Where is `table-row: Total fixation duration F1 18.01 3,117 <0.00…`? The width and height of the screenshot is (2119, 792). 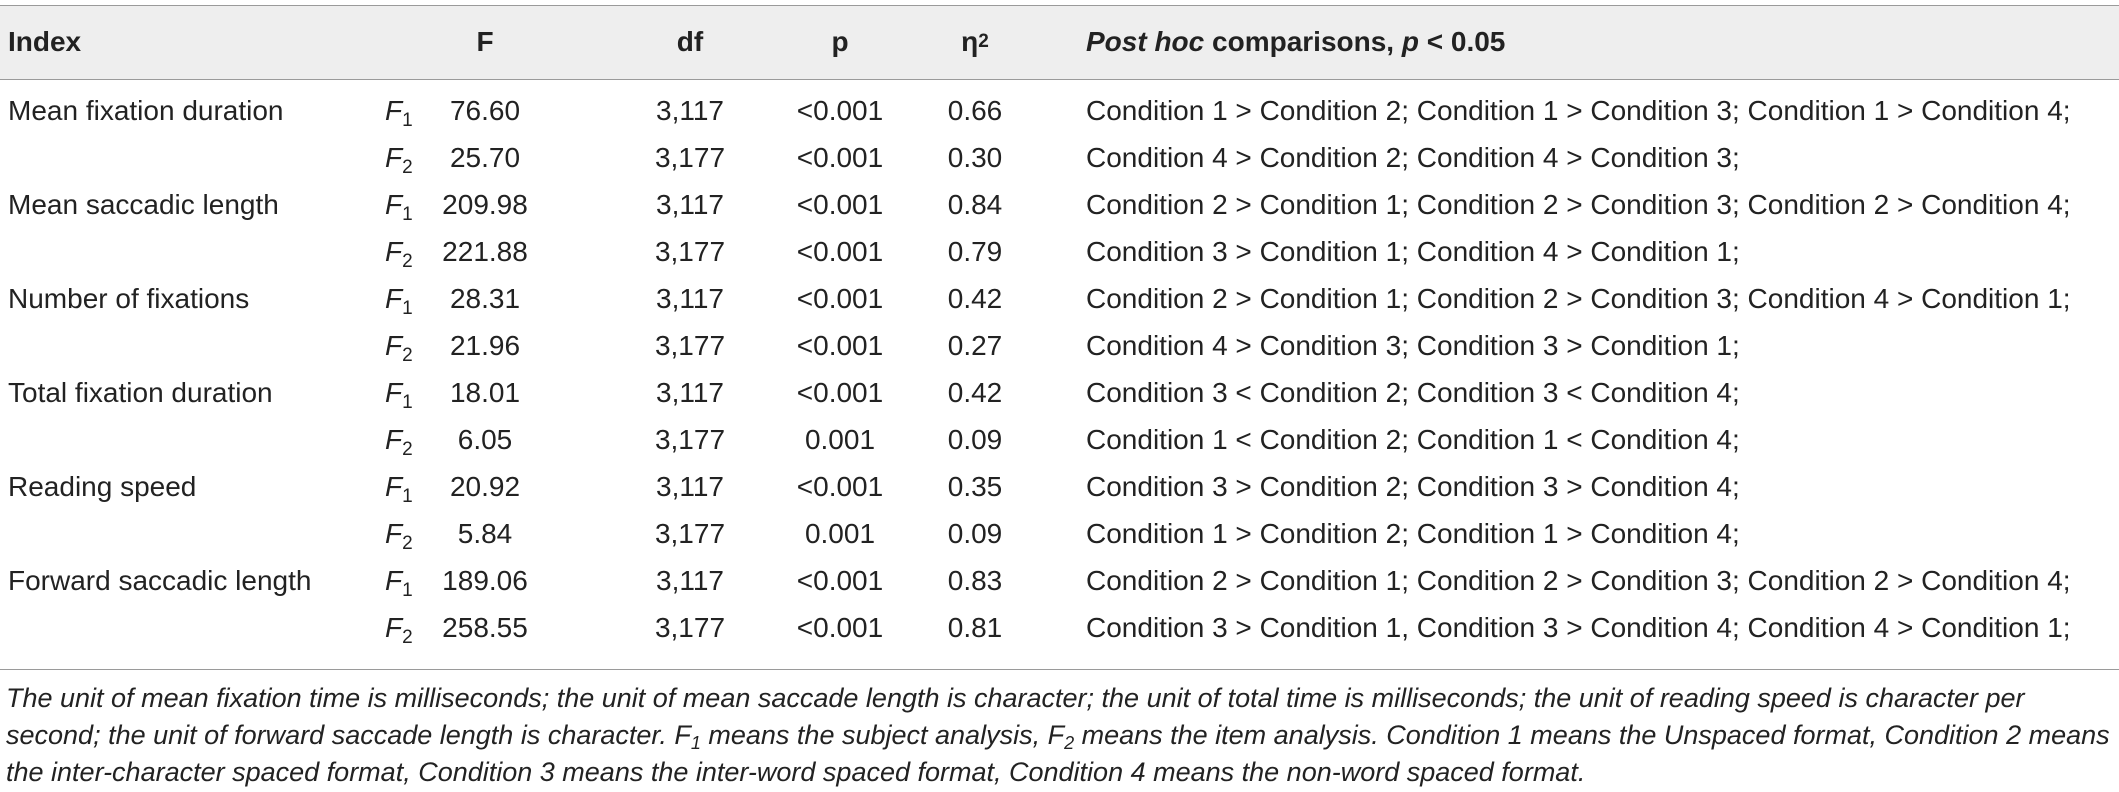 table-row: Total fixation duration F1 18.01 3,117 <0.00… is located at coordinates (1059, 392).